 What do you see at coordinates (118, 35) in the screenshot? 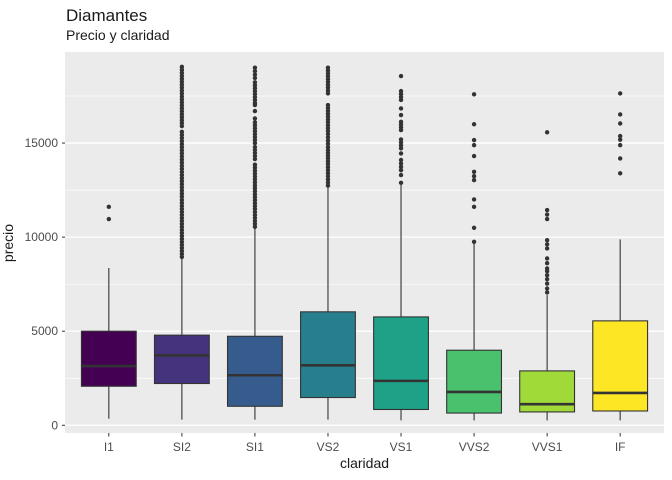
I see `plot-subtitle: Precio y claridad` at bounding box center [118, 35].